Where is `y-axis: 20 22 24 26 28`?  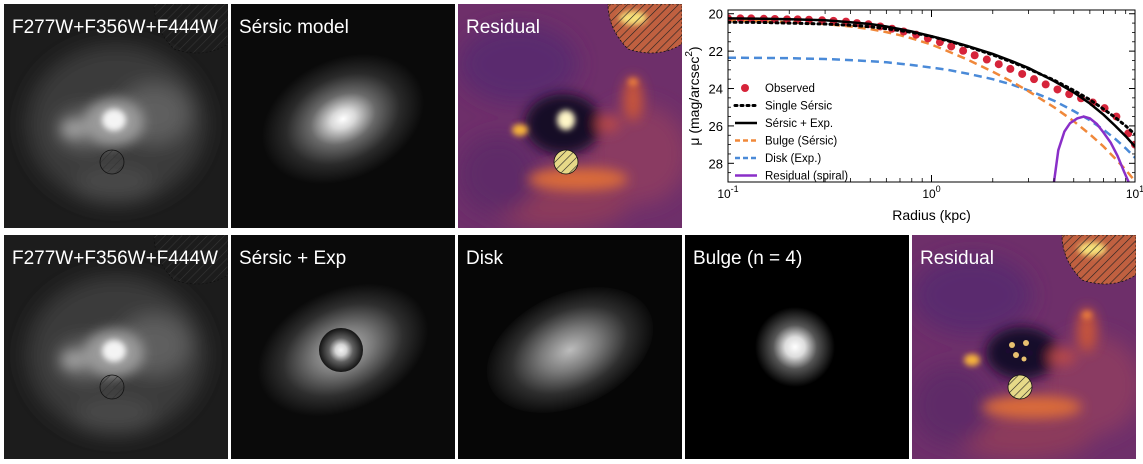
y-axis: 20 22 24 26 28 is located at coordinates (922, 95).